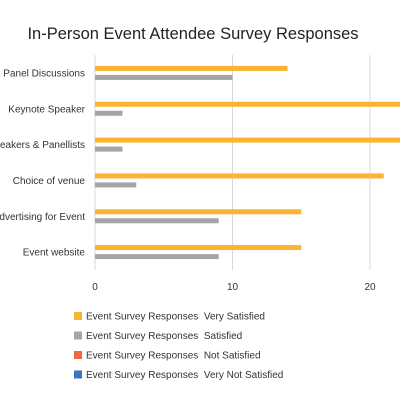  I want to click on x-axis-tick-labels: 0 10 20, so click(234, 287).